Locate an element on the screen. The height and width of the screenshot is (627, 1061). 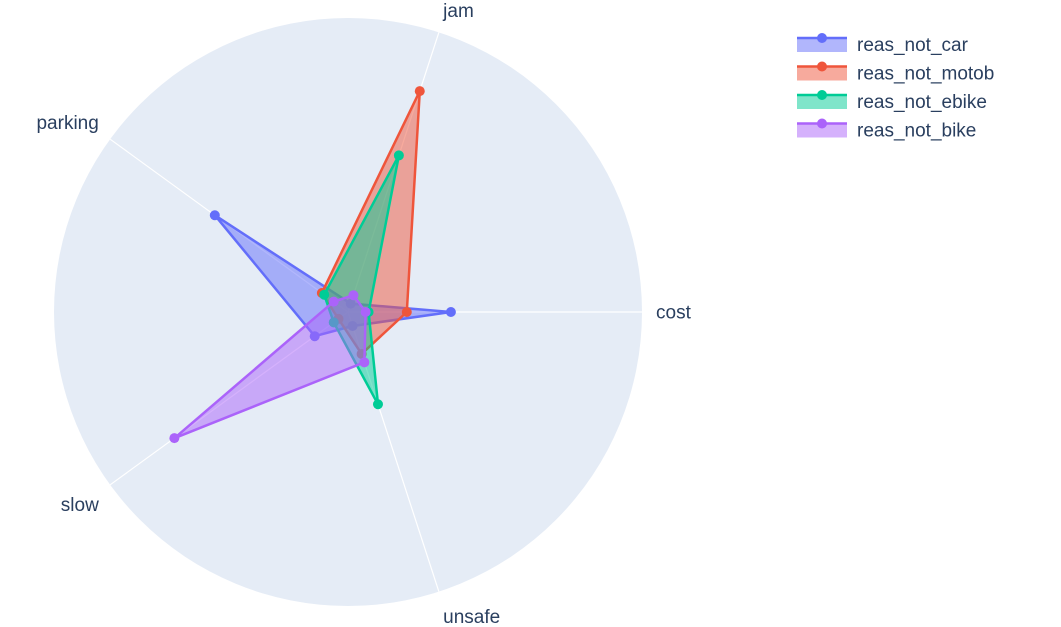
data-point-reas_not_car-parking is located at coordinates (214, 215).